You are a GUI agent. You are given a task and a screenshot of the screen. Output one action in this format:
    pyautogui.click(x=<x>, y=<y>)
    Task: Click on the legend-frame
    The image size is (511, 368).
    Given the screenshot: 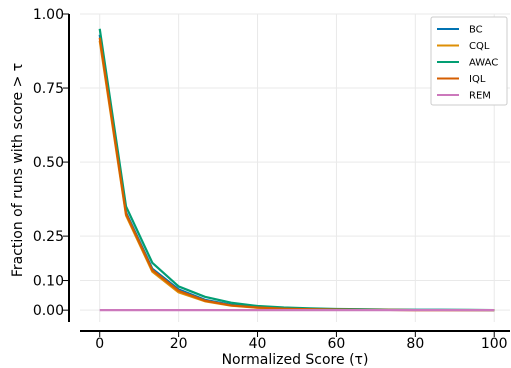 What is the action you would take?
    pyautogui.click(x=469, y=61)
    